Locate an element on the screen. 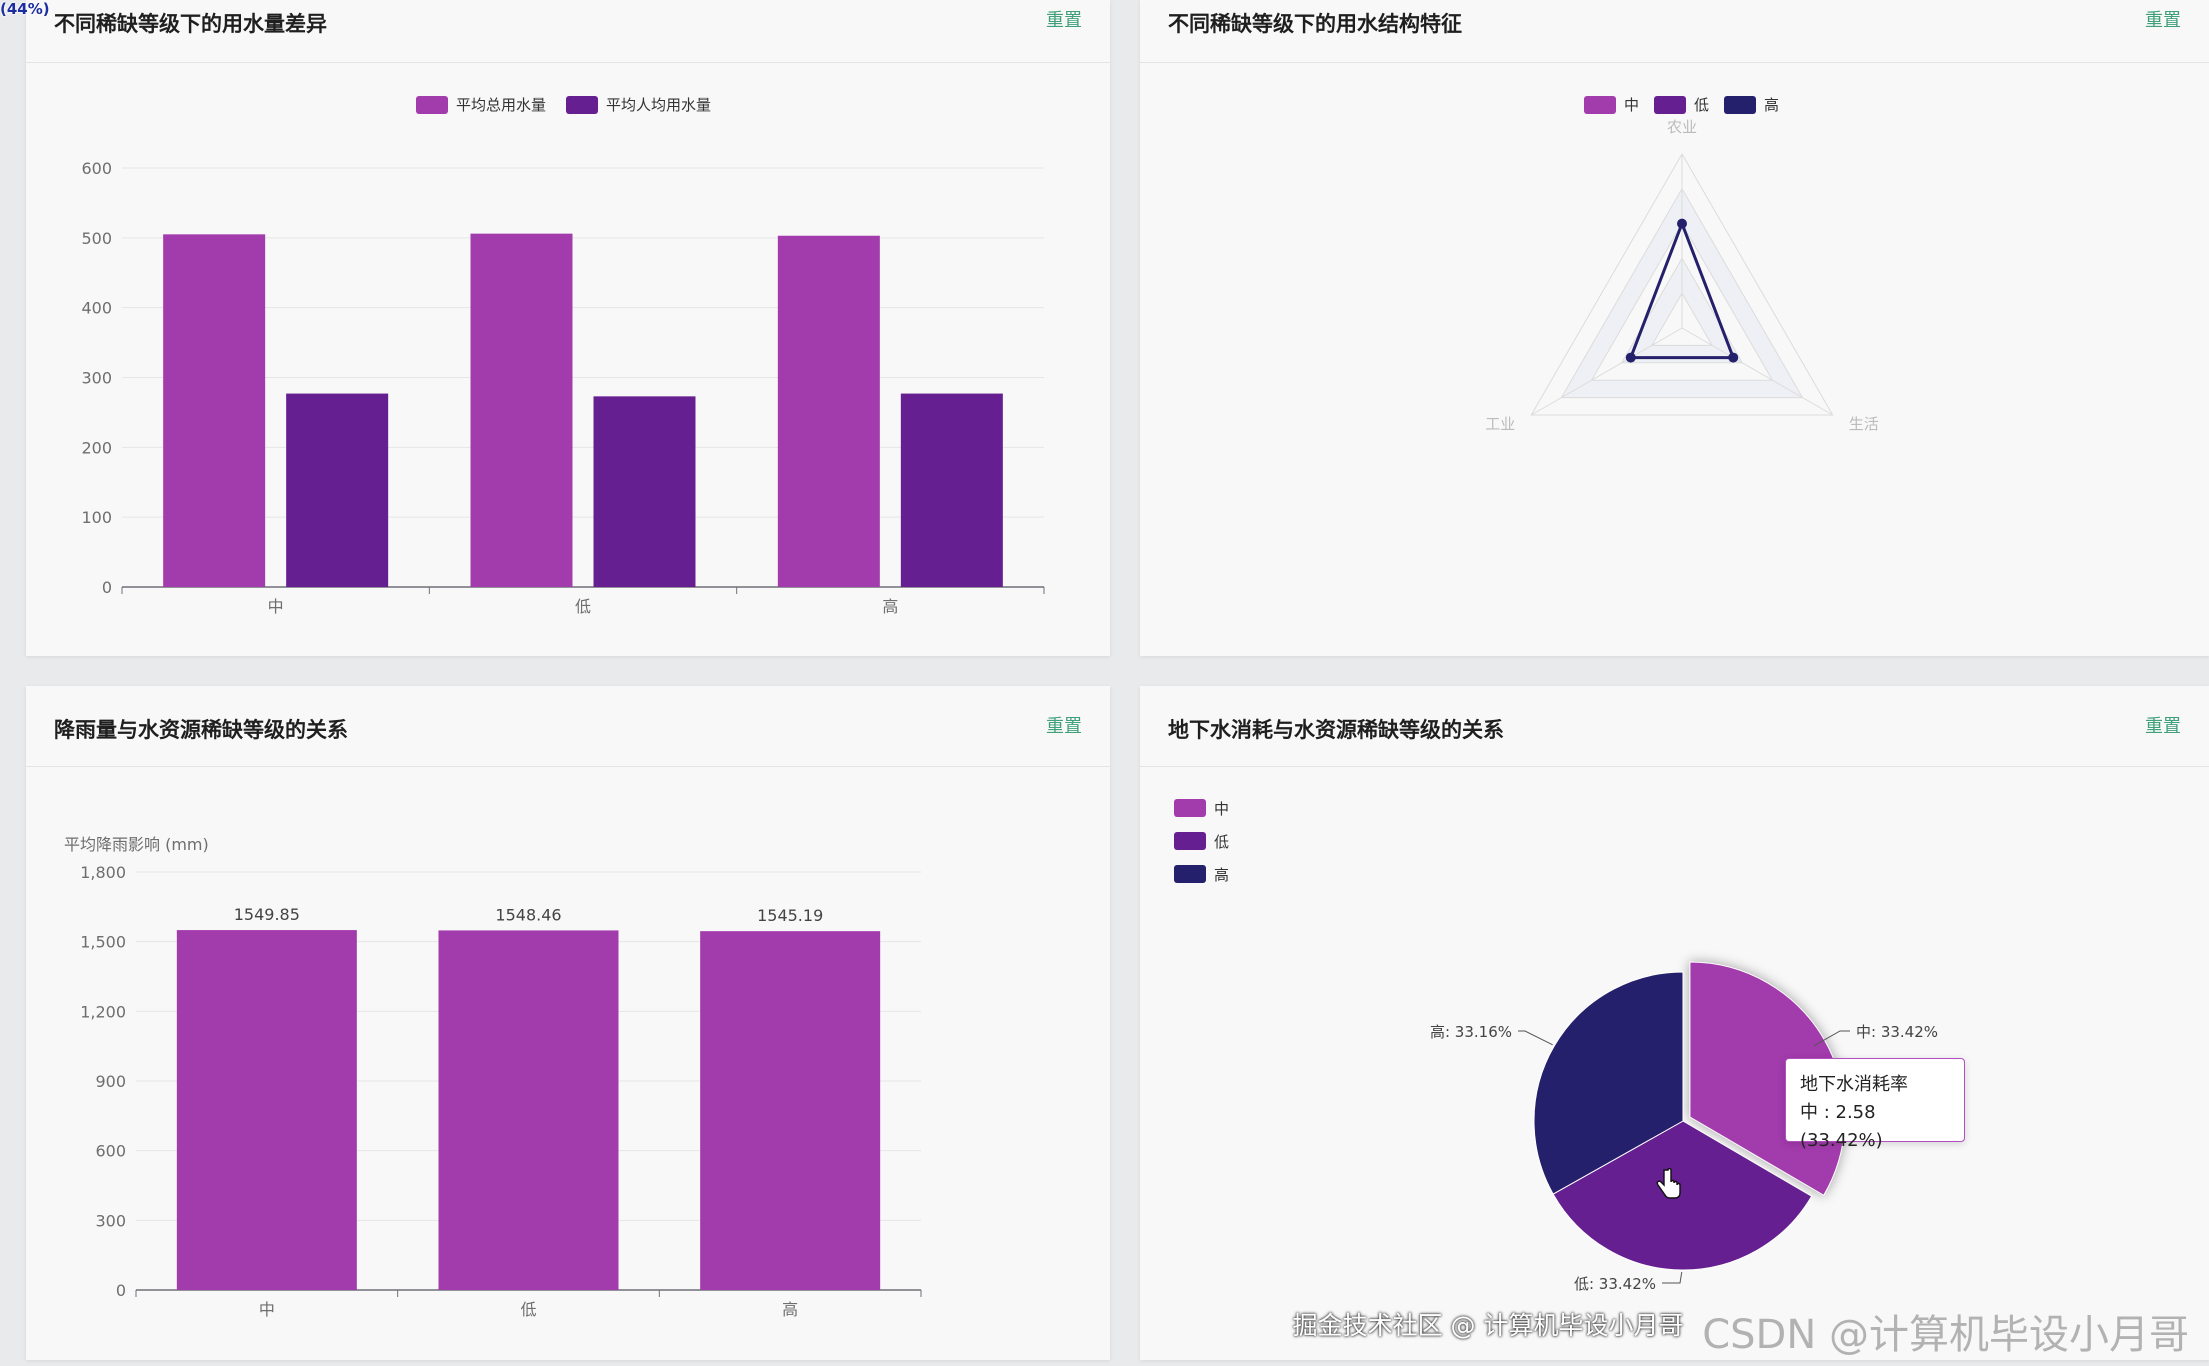 Image resolution: width=2209 pixels, height=1366 pixels. panel-title: 不同稀缺等级下的用水量差异 is located at coordinates (190, 24).